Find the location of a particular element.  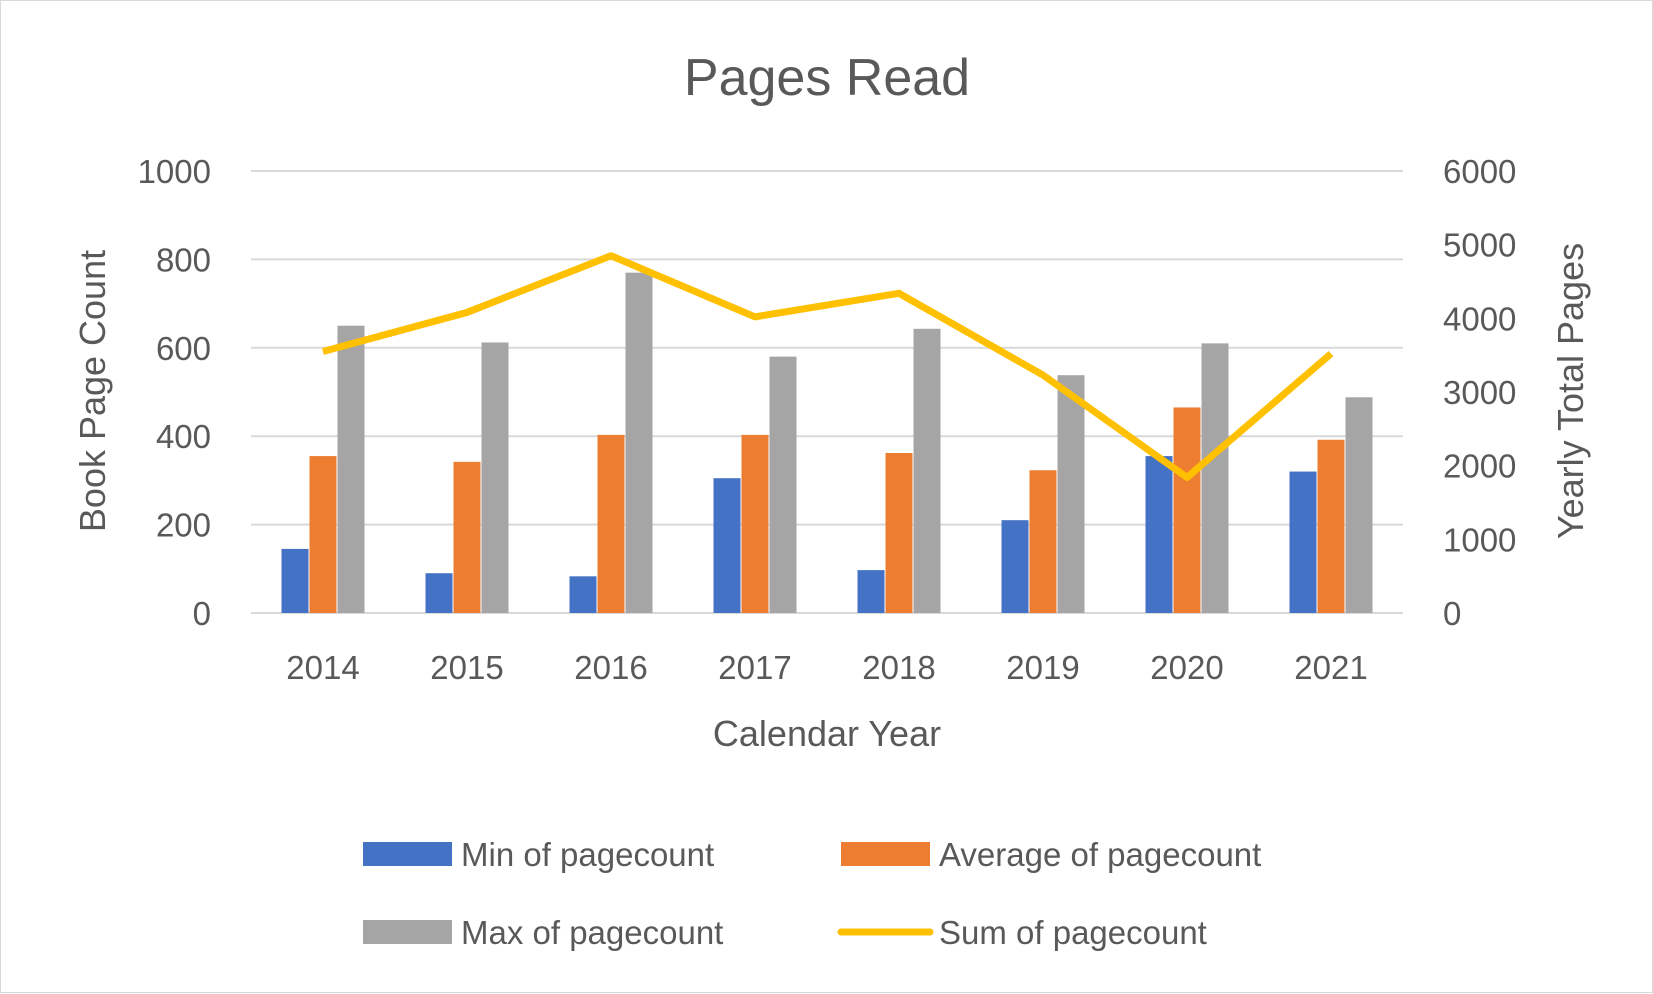

y-tick-label: 0 is located at coordinates (202, 613).